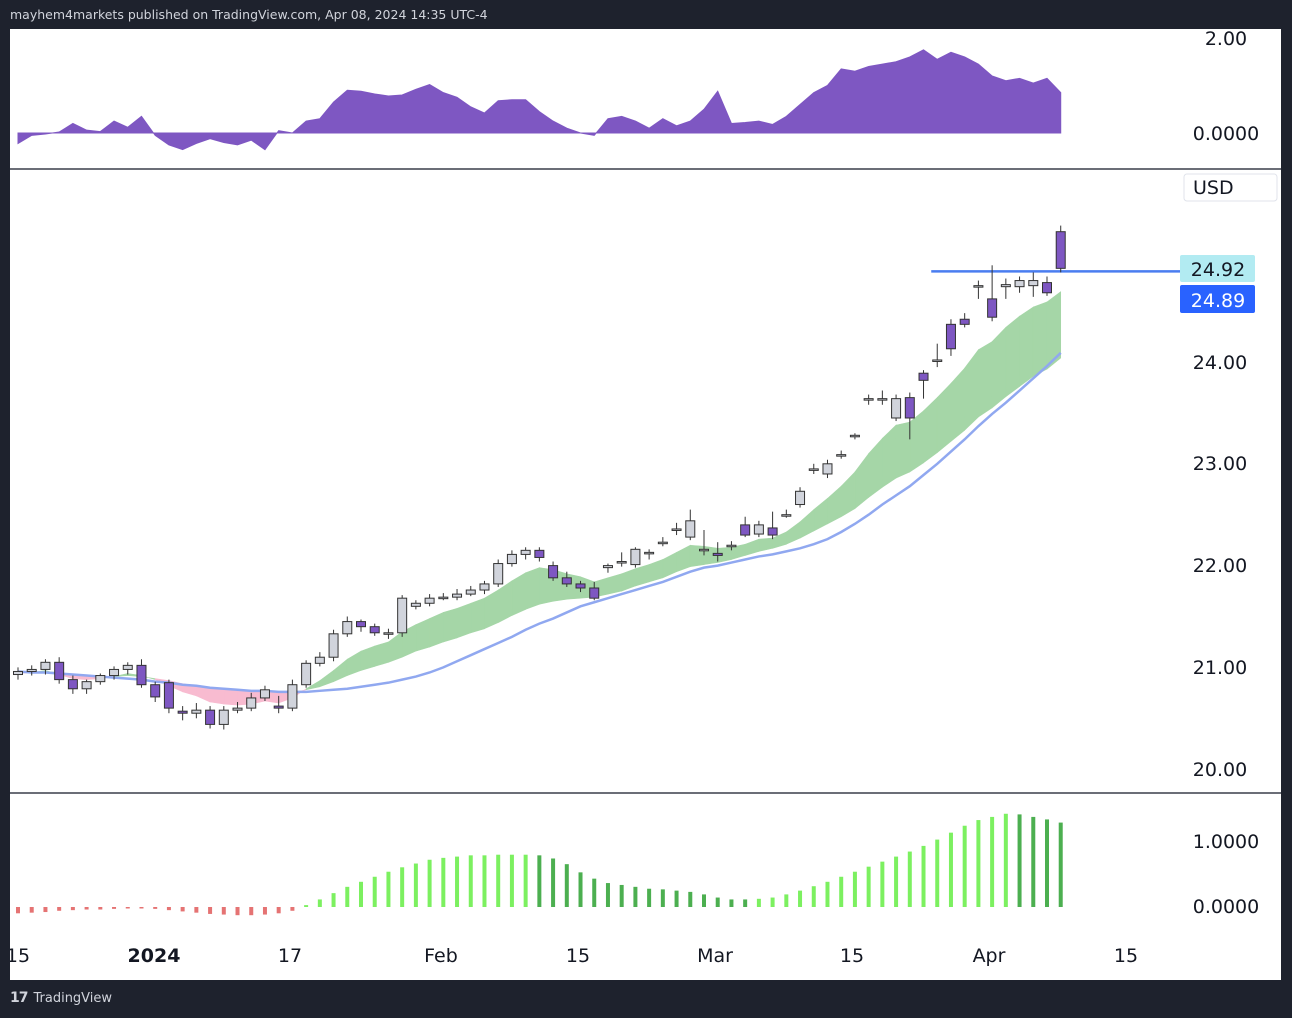 The width and height of the screenshot is (1292, 1018). I want to click on level-price-label: 24.89, so click(1218, 301).